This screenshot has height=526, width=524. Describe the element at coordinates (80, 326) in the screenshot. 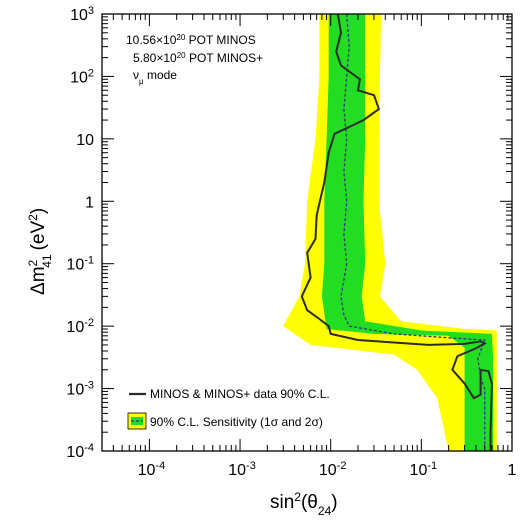

I see `y-tick-label: 10⁻²` at that location.